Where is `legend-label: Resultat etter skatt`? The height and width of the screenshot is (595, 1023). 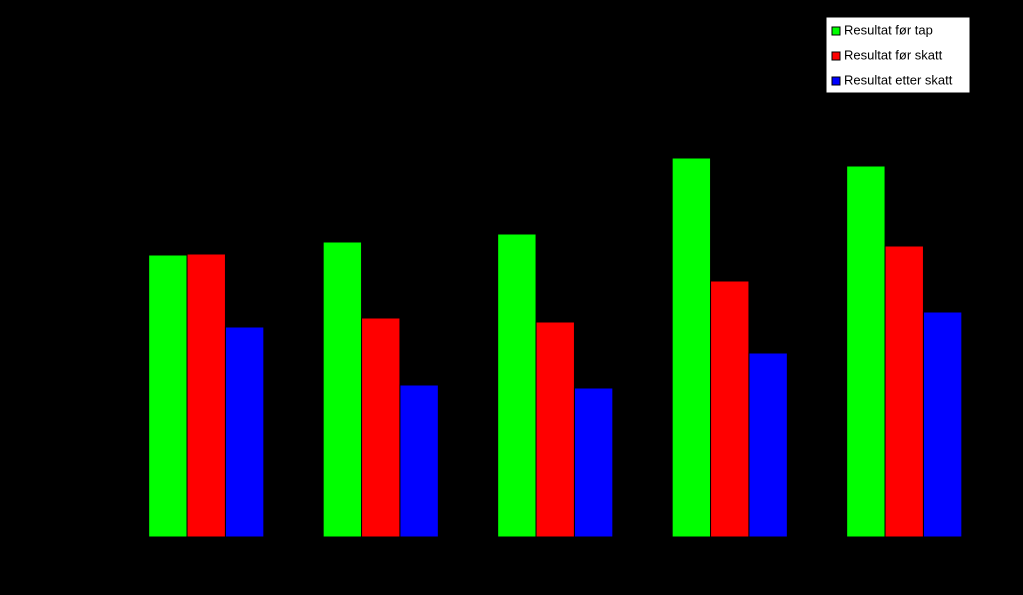
legend-label: Resultat etter skatt is located at coordinates (898, 79).